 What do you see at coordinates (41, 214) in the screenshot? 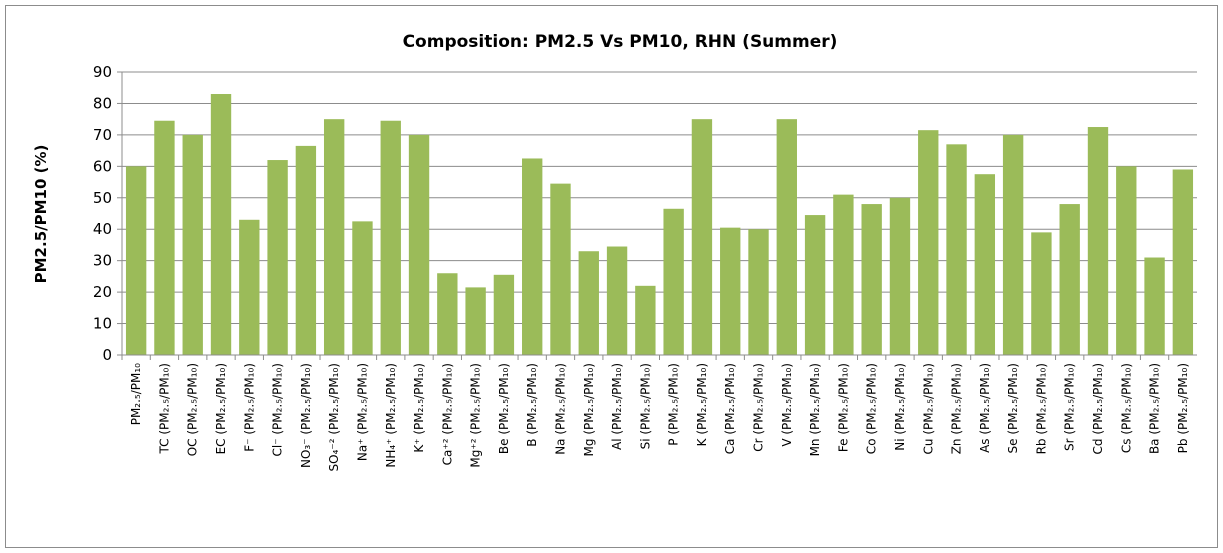
I see `y-axis-label: PM2.5/PM10 (%)` at bounding box center [41, 214].